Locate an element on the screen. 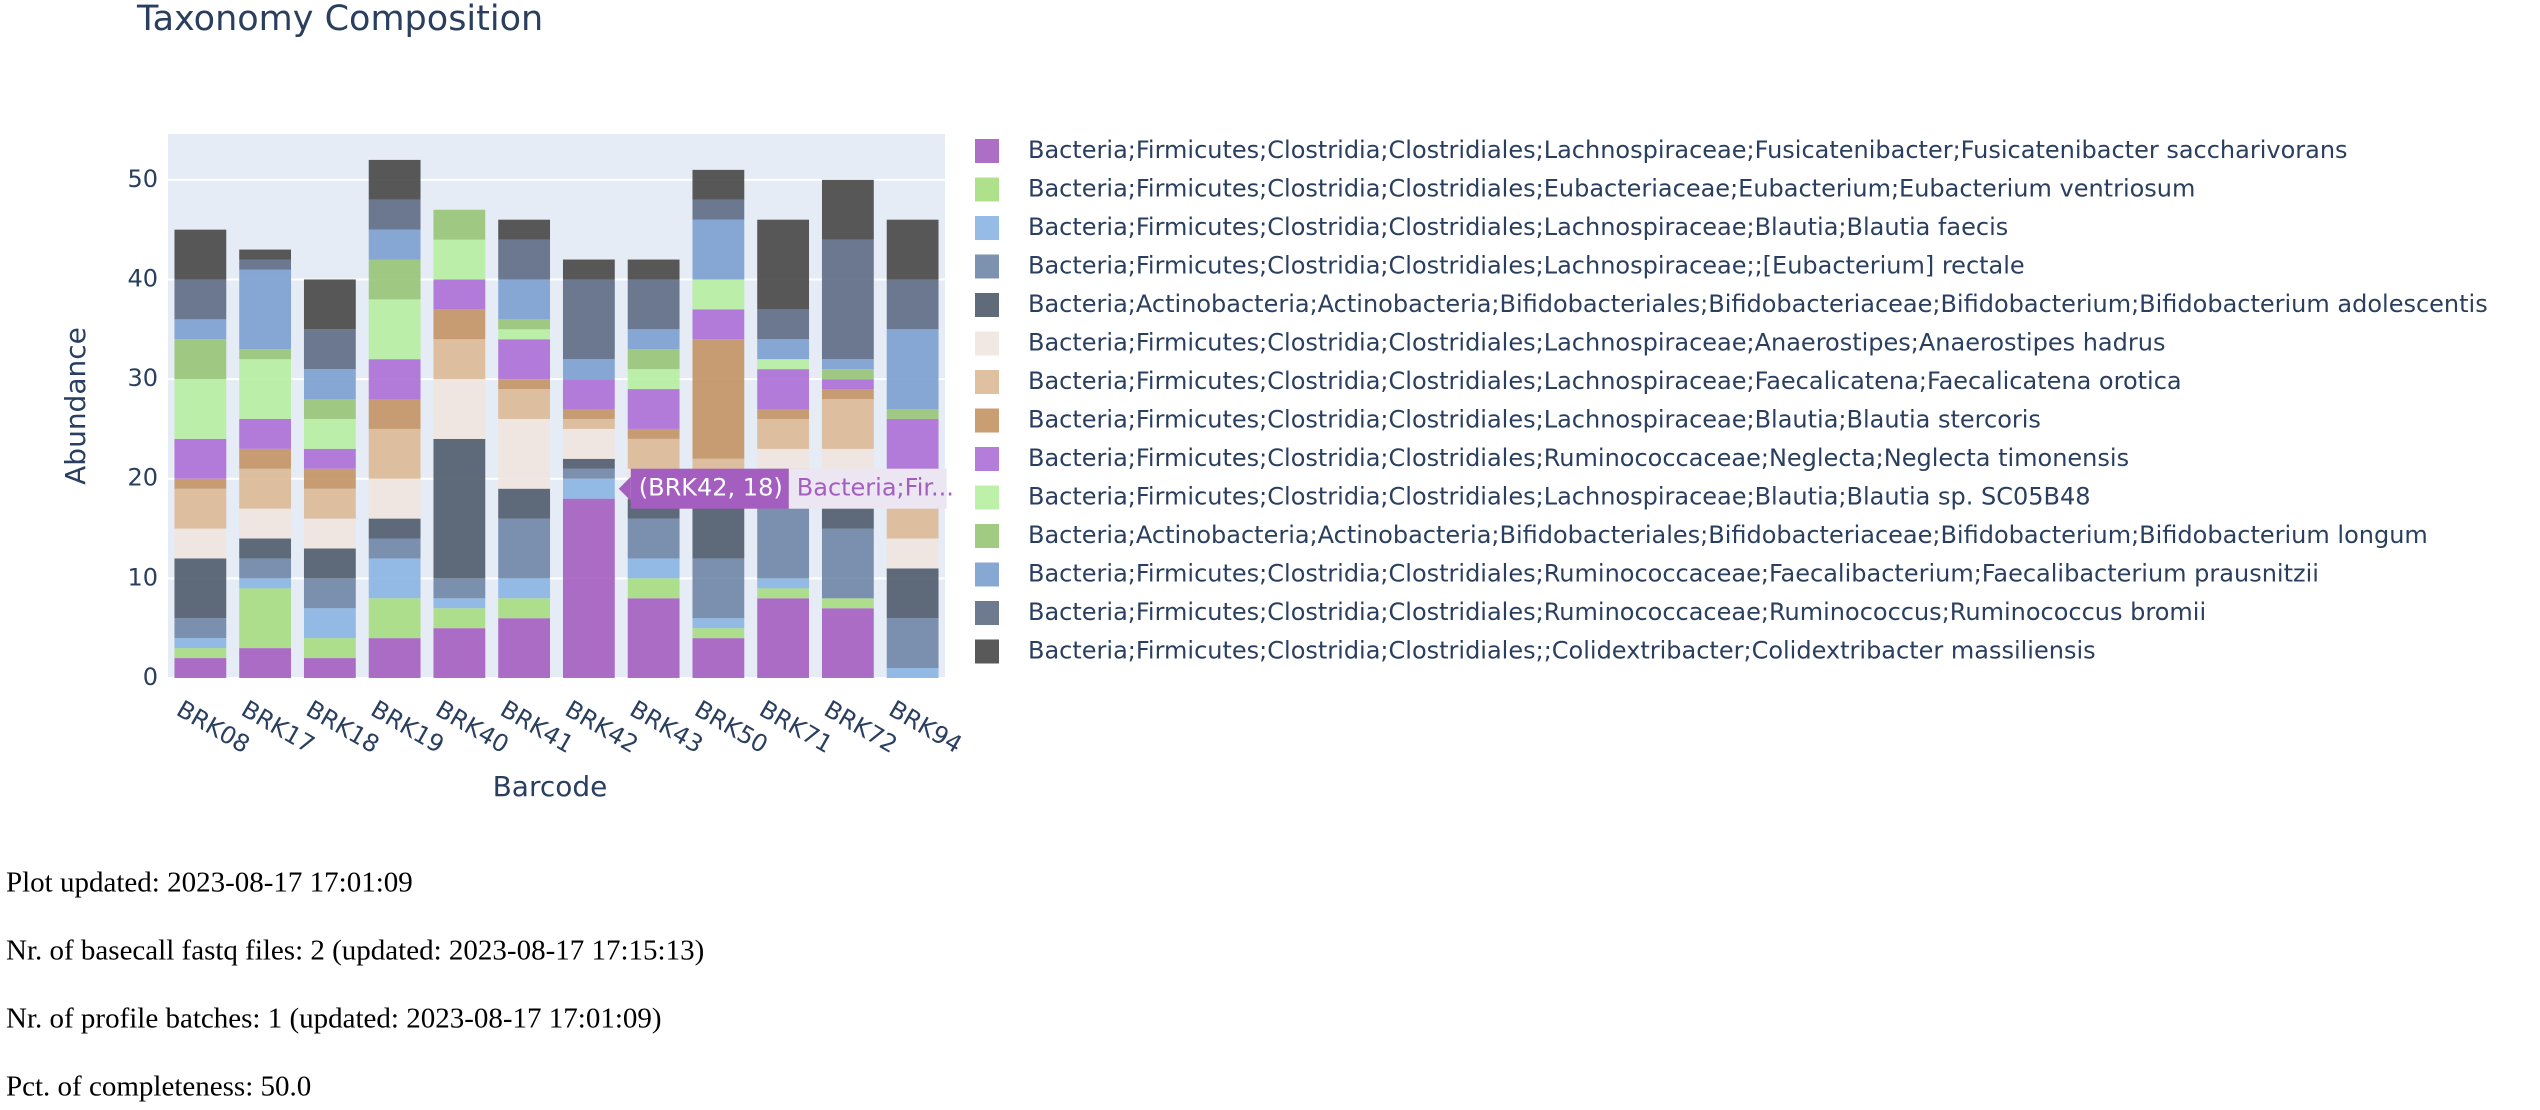 This screenshot has width=2540, height=1110. x-tick-label: BRK50 is located at coordinates (731, 727).